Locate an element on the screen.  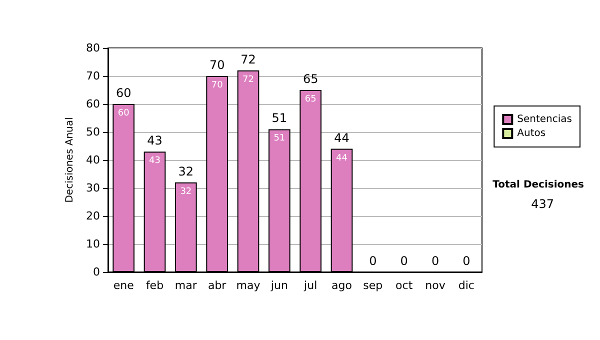
data-label: 70 is located at coordinates (217, 85).